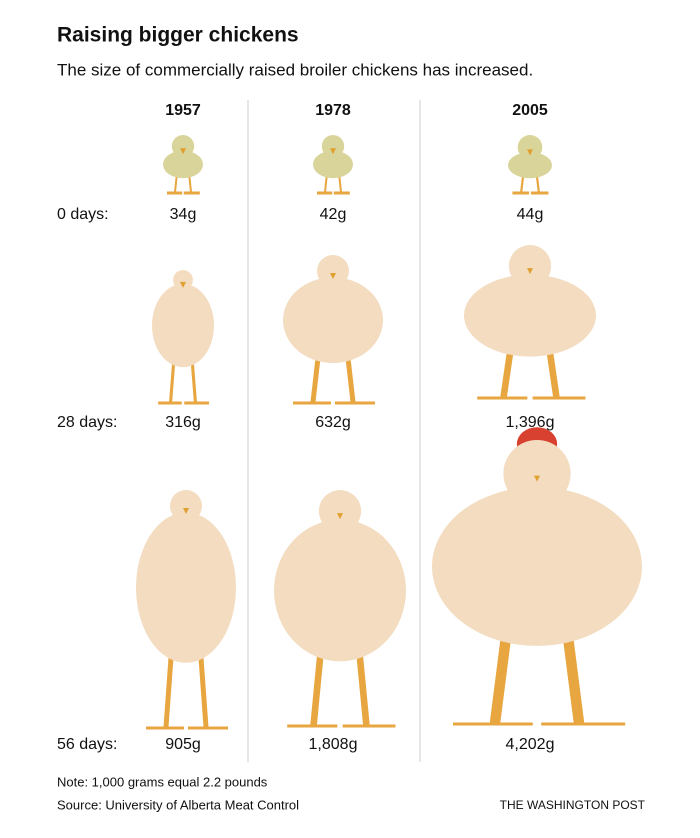  I want to click on column-header: 2005, so click(530, 110).